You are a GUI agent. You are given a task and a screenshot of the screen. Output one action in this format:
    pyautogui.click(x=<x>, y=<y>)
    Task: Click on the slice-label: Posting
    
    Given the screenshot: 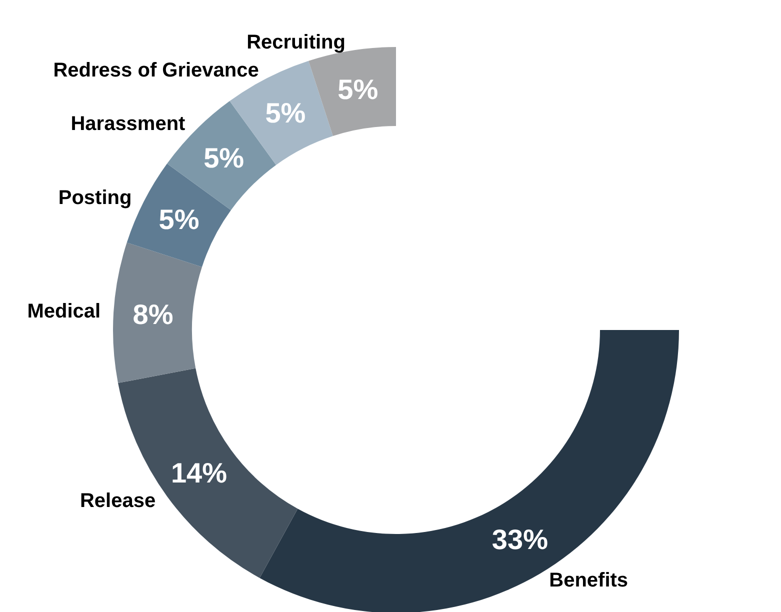 What is the action you would take?
    pyautogui.click(x=95, y=197)
    